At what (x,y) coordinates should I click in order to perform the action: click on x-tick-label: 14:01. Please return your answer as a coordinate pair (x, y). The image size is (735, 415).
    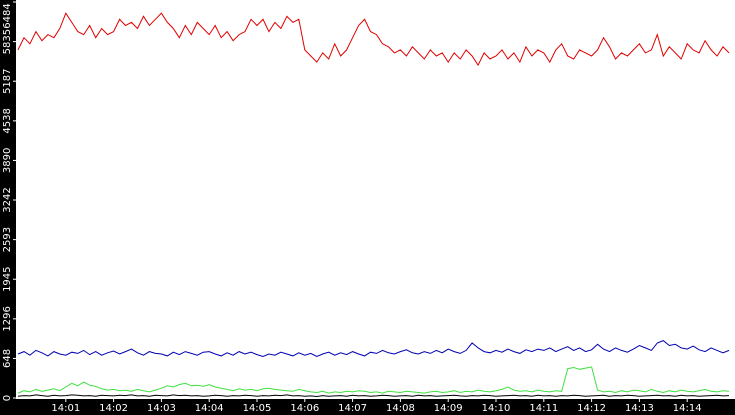
    Looking at the image, I should click on (65, 408).